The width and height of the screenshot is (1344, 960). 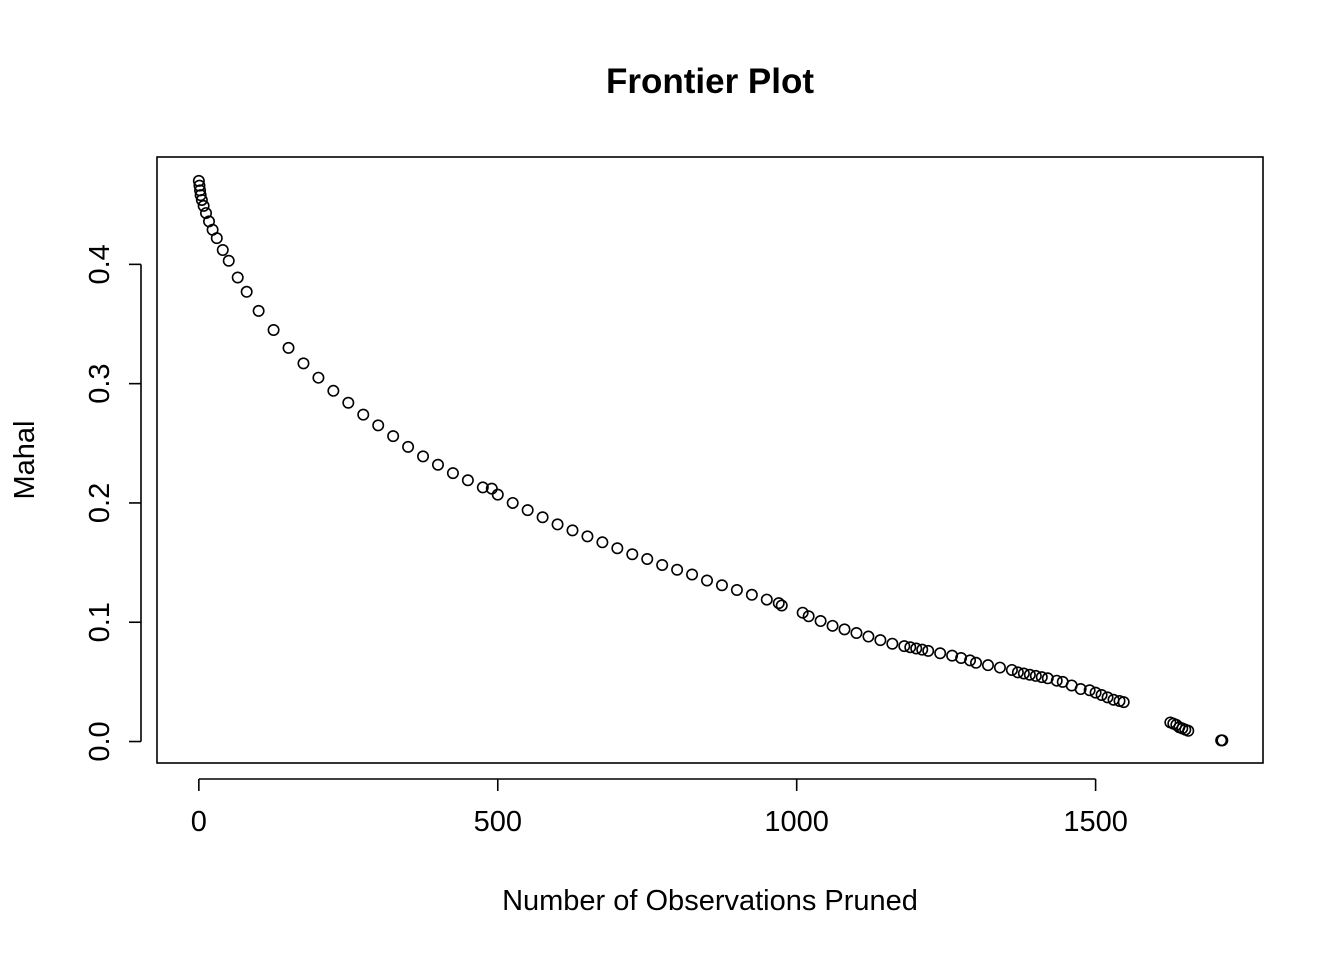 I want to click on x-tick-label: 1000, so click(x=796, y=822).